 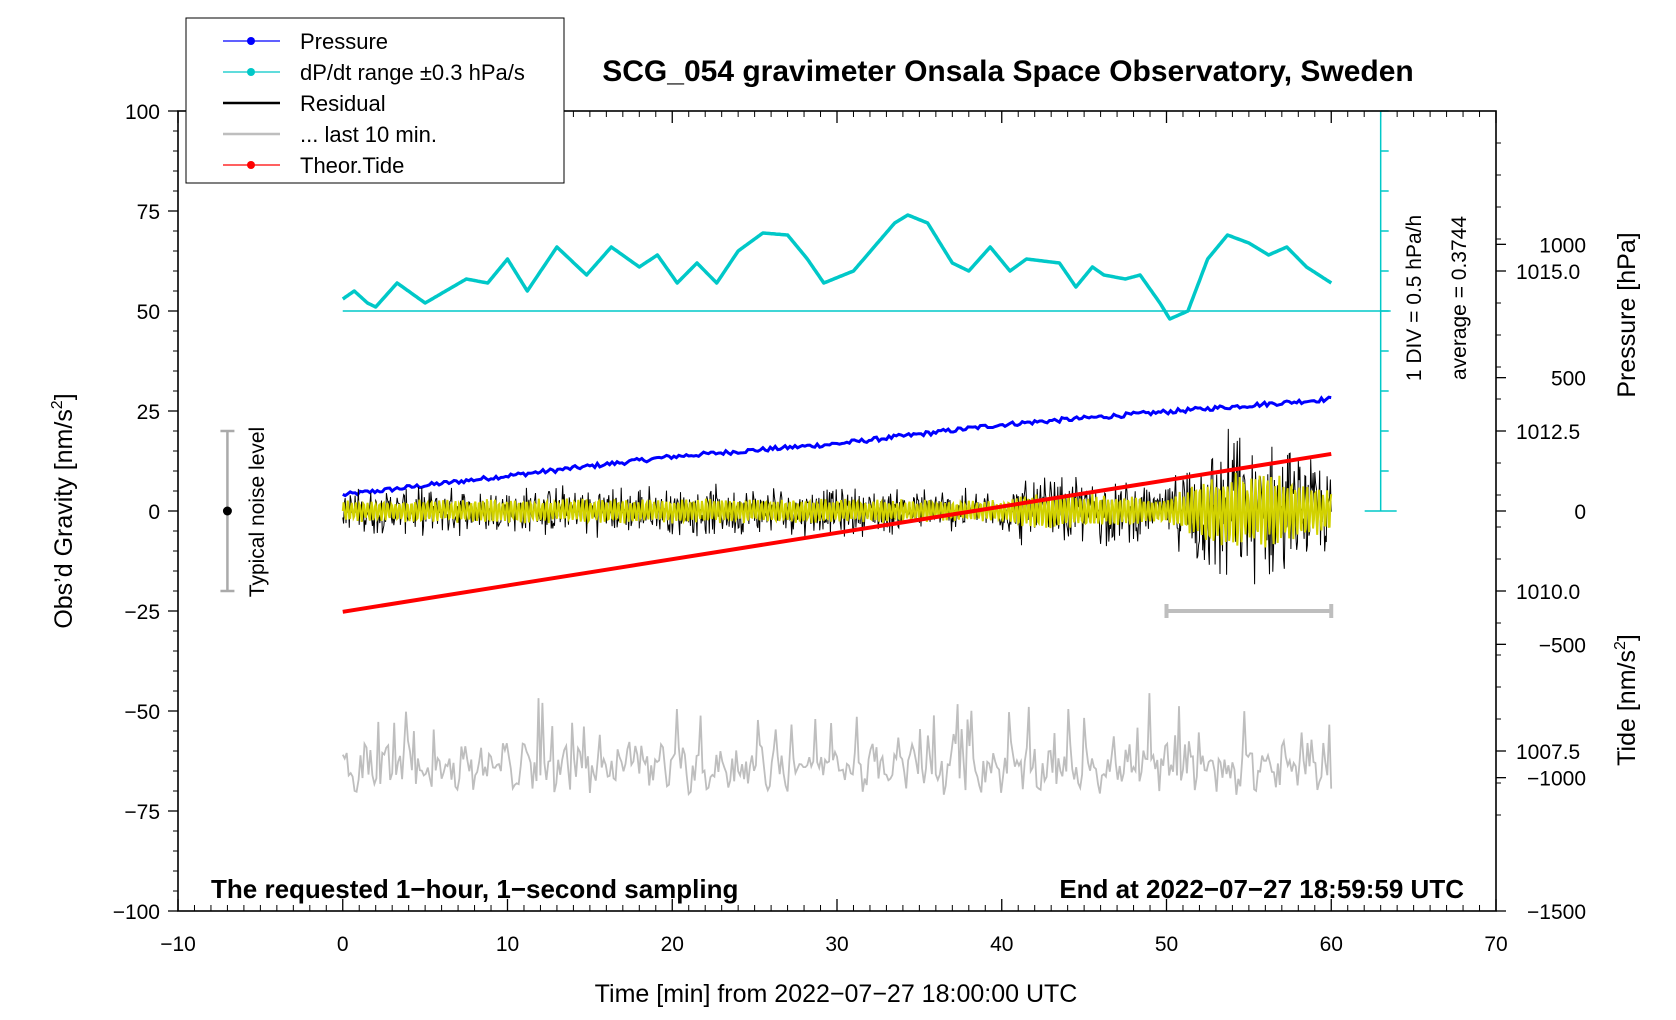 I want to click on y-axis-label-tide: Tide [nm/s2], so click(x=1626, y=700).